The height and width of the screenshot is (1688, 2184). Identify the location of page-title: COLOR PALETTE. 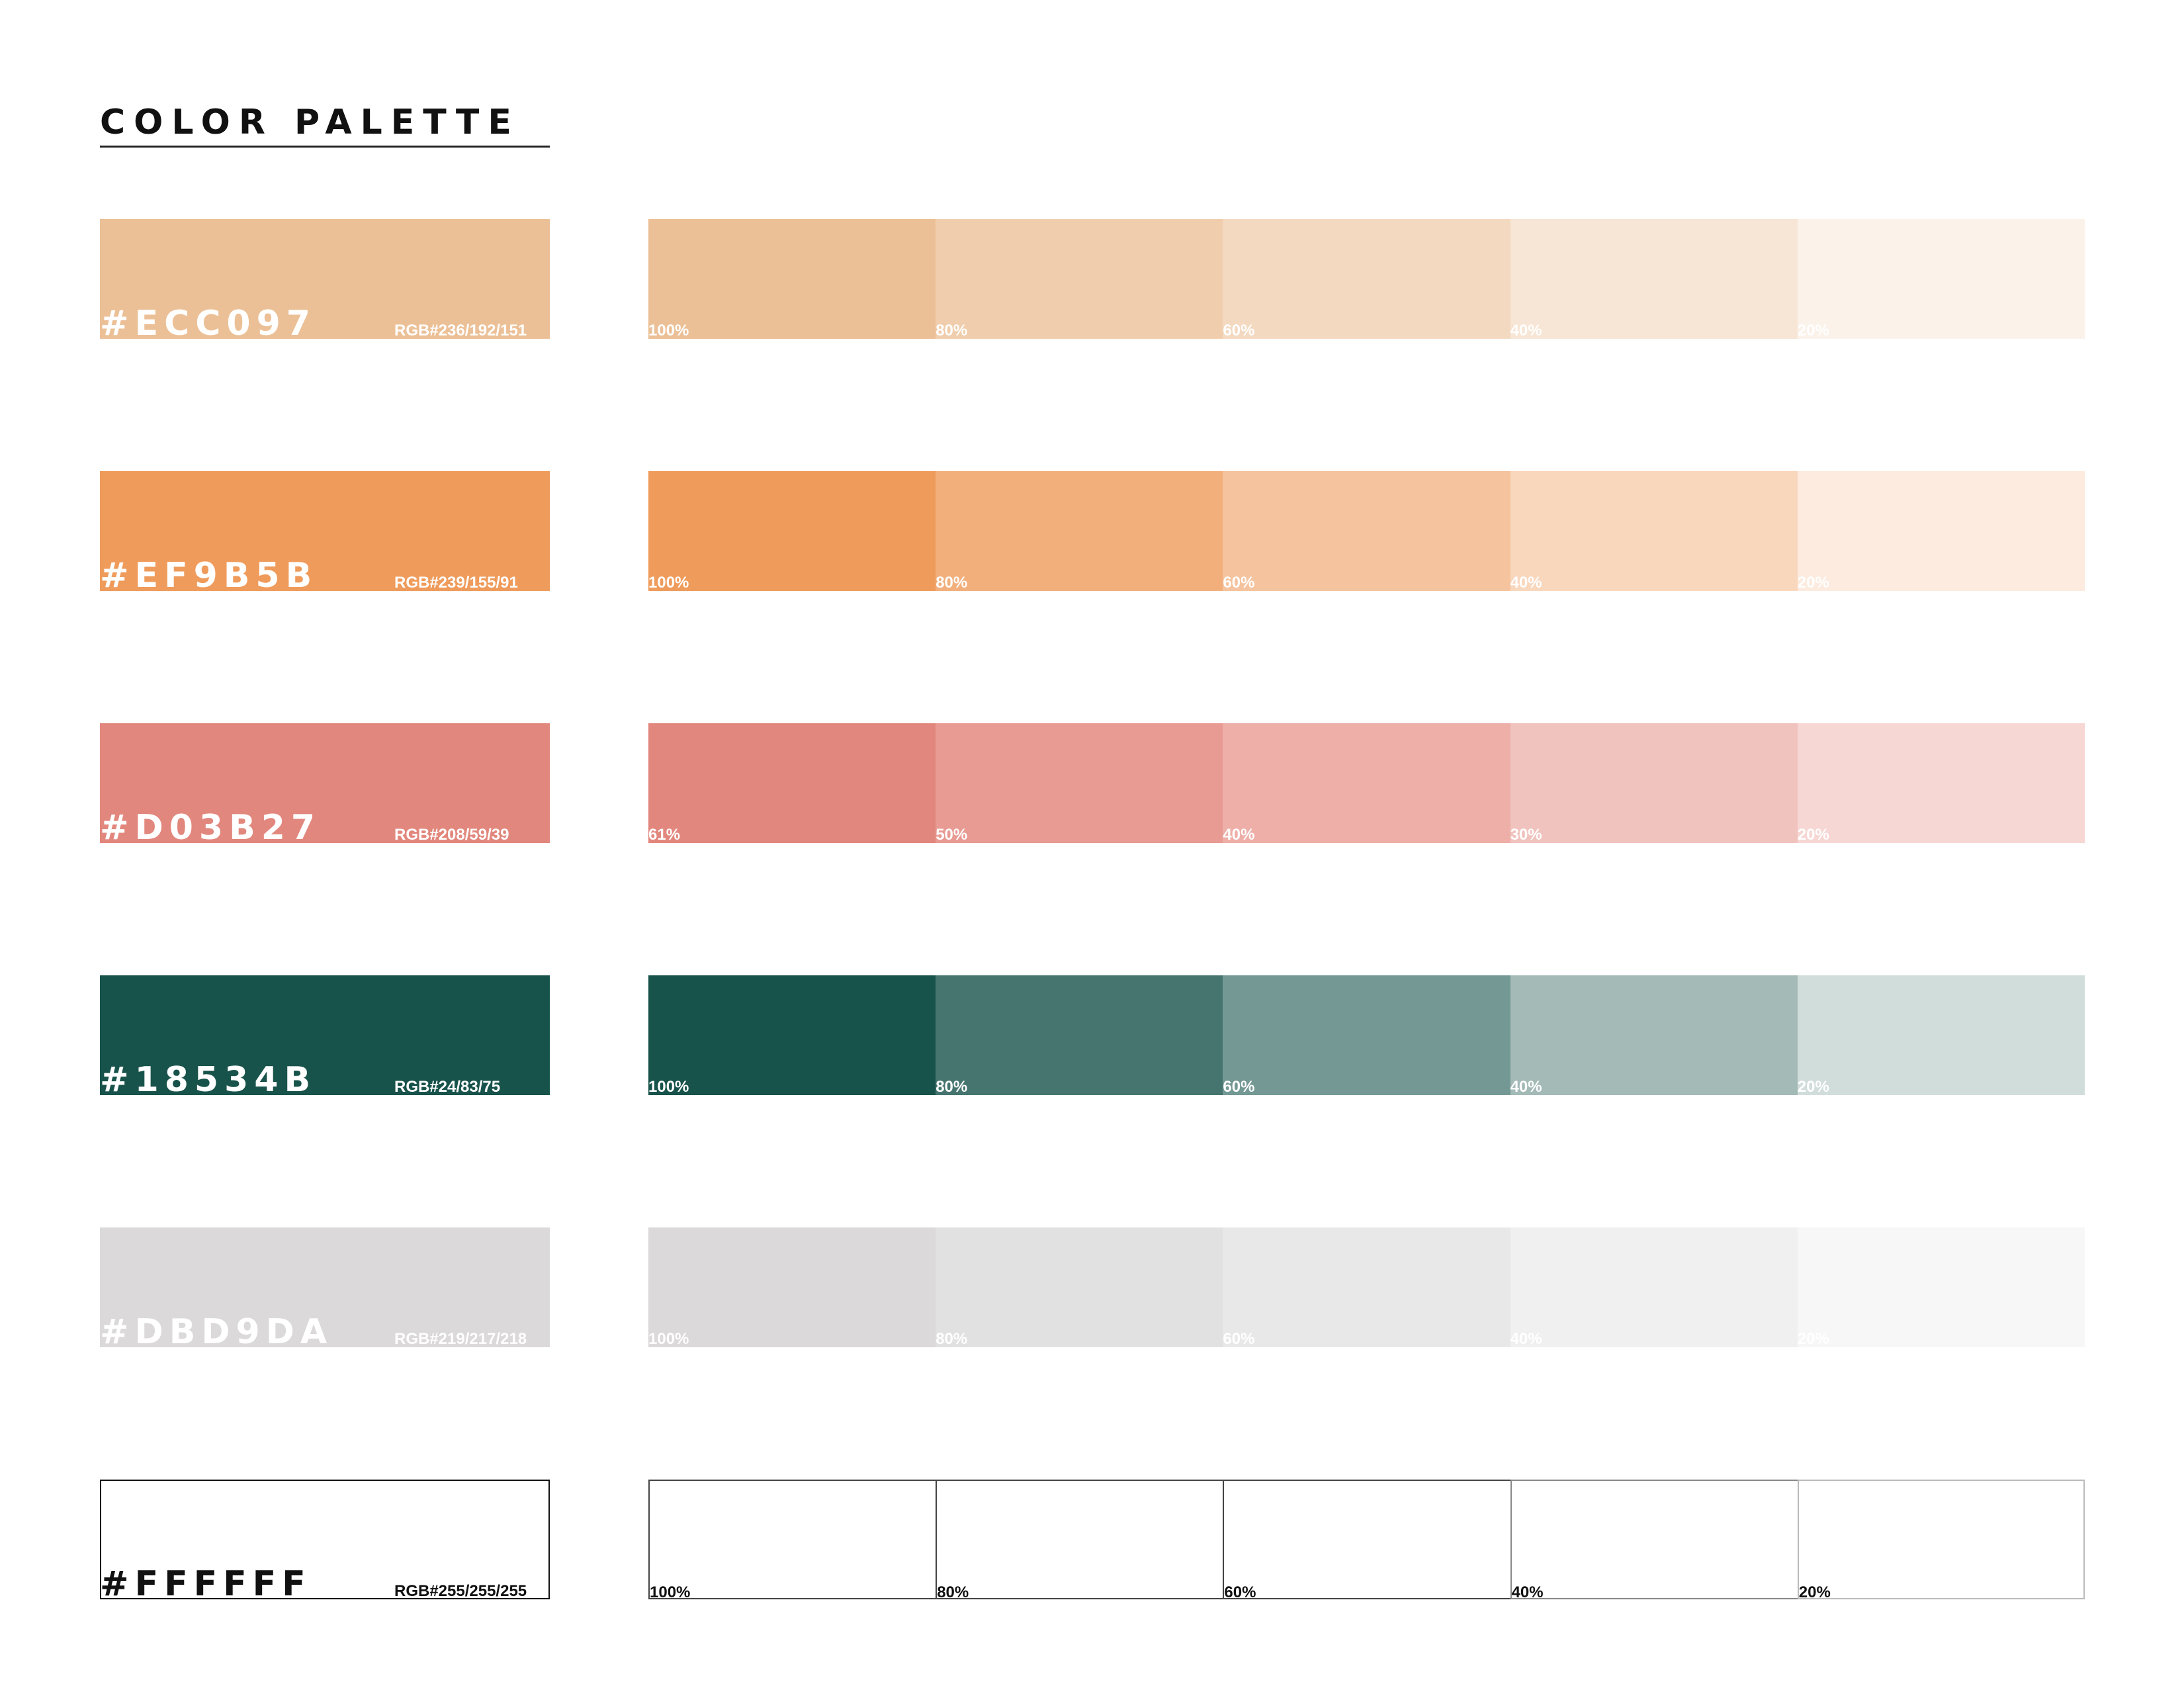
(310, 123).